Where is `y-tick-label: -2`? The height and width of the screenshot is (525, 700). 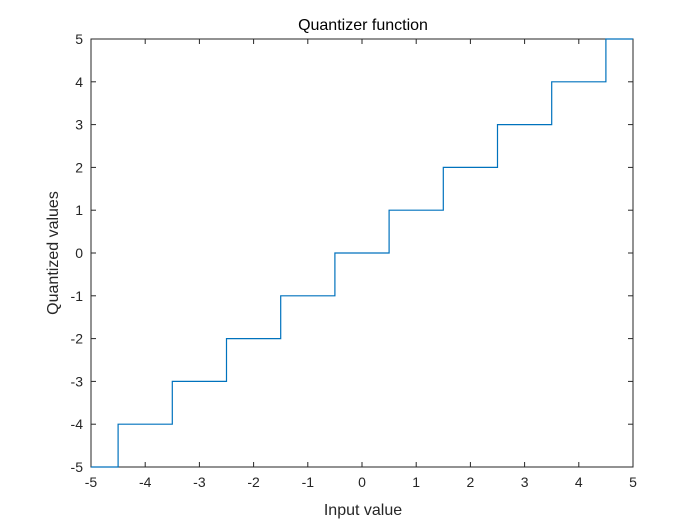 y-tick-label: -2 is located at coordinates (77, 339).